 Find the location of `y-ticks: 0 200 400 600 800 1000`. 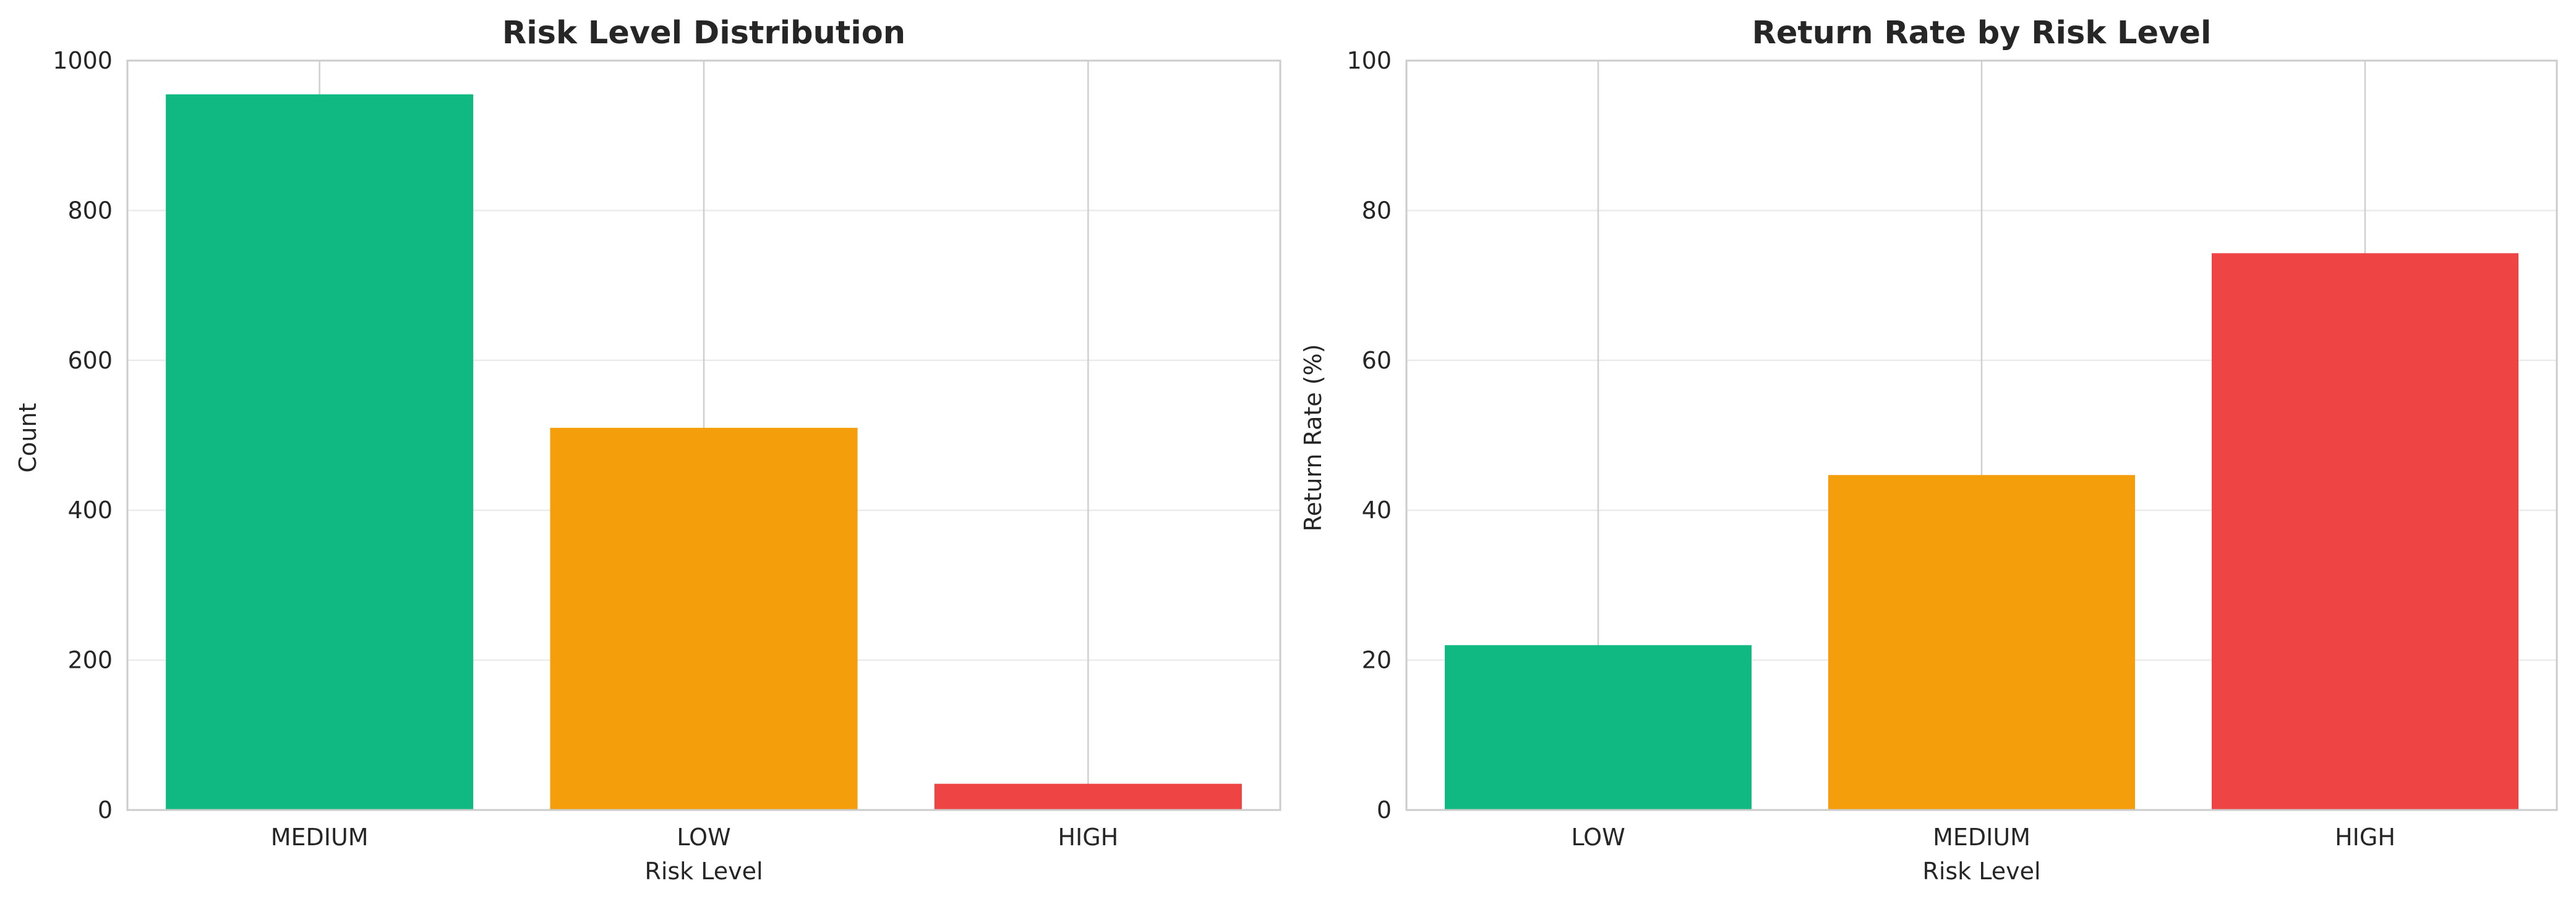

y-ticks: 0 200 400 600 800 1000 is located at coordinates (83, 436).